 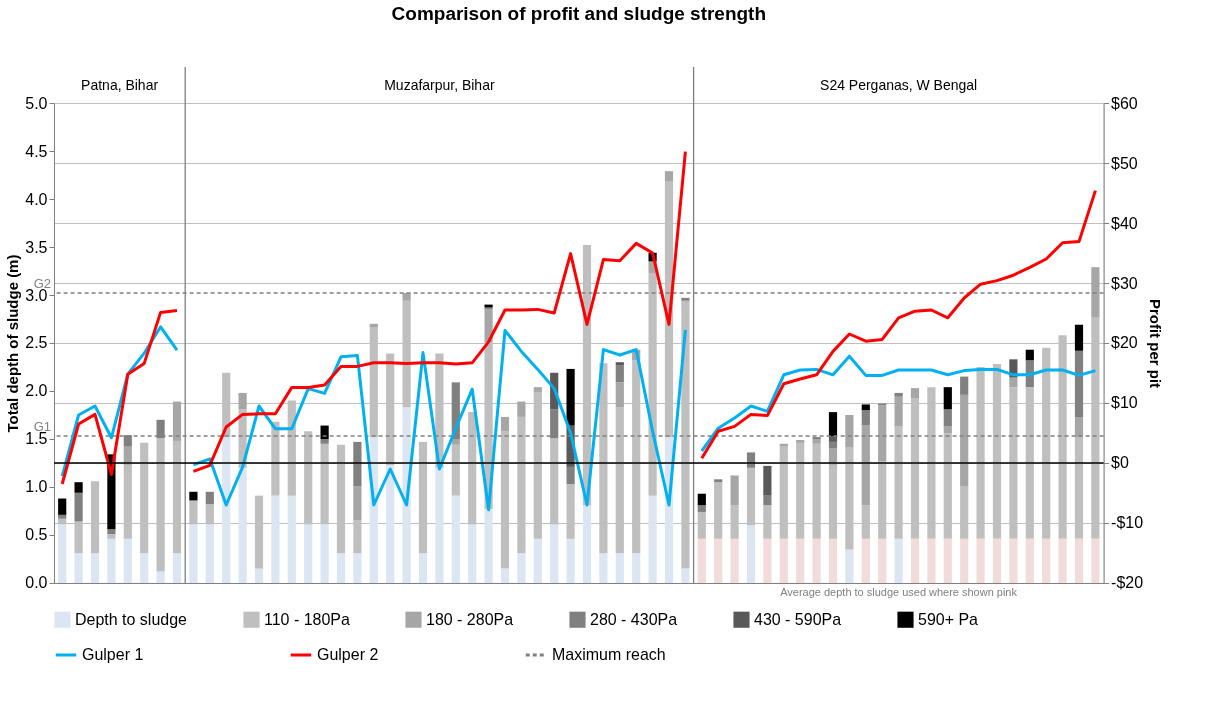 I want to click on y-tick-label: 2.0, so click(x=36, y=391).